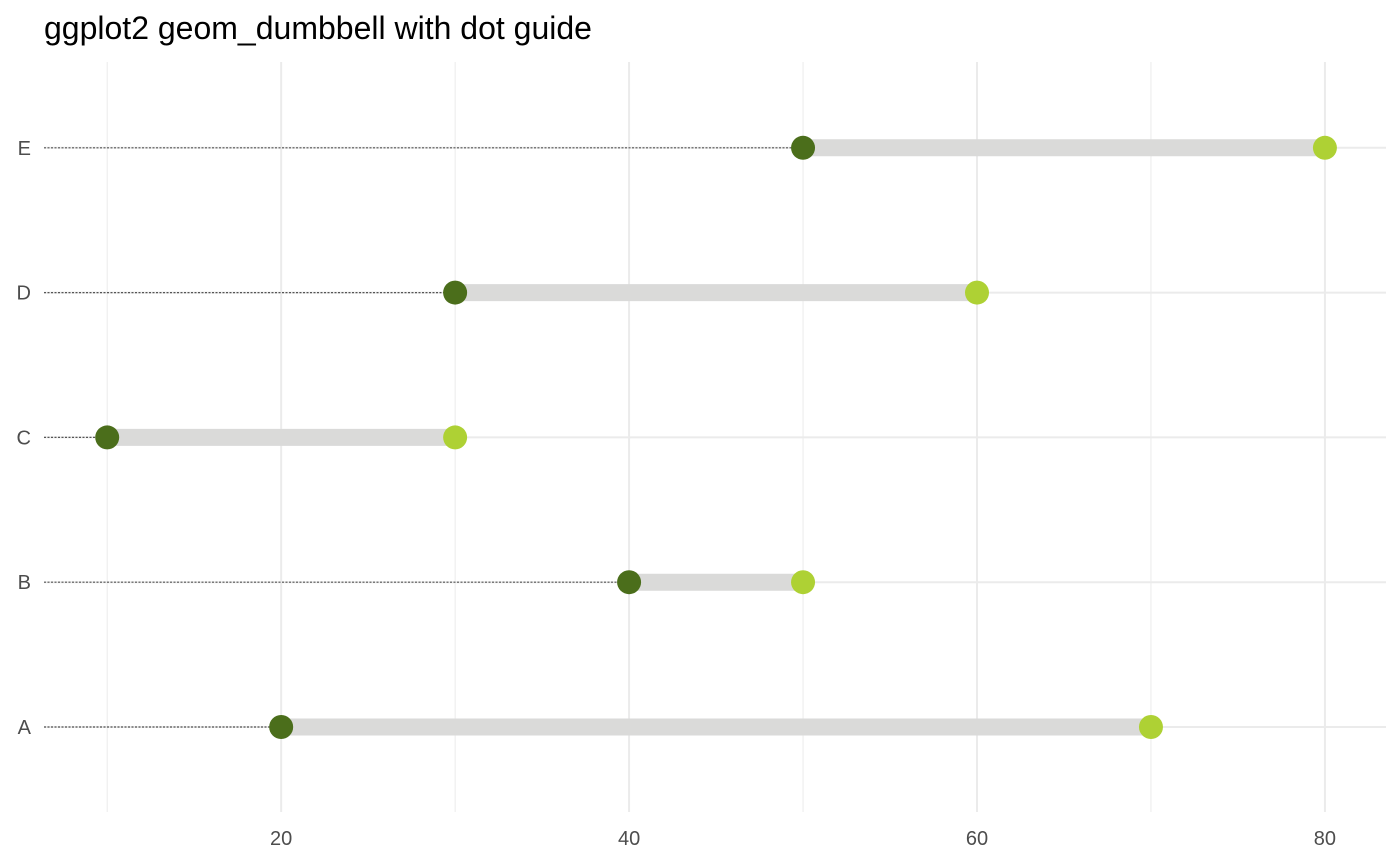 The image size is (1400, 866). I want to click on y-tick-label-a: A, so click(25, 728).